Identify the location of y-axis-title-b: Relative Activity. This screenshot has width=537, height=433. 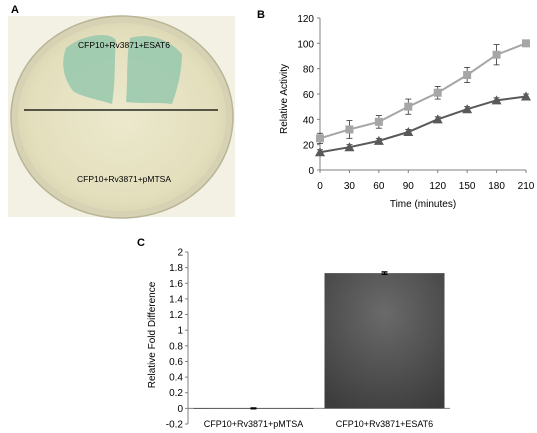
(284, 99).